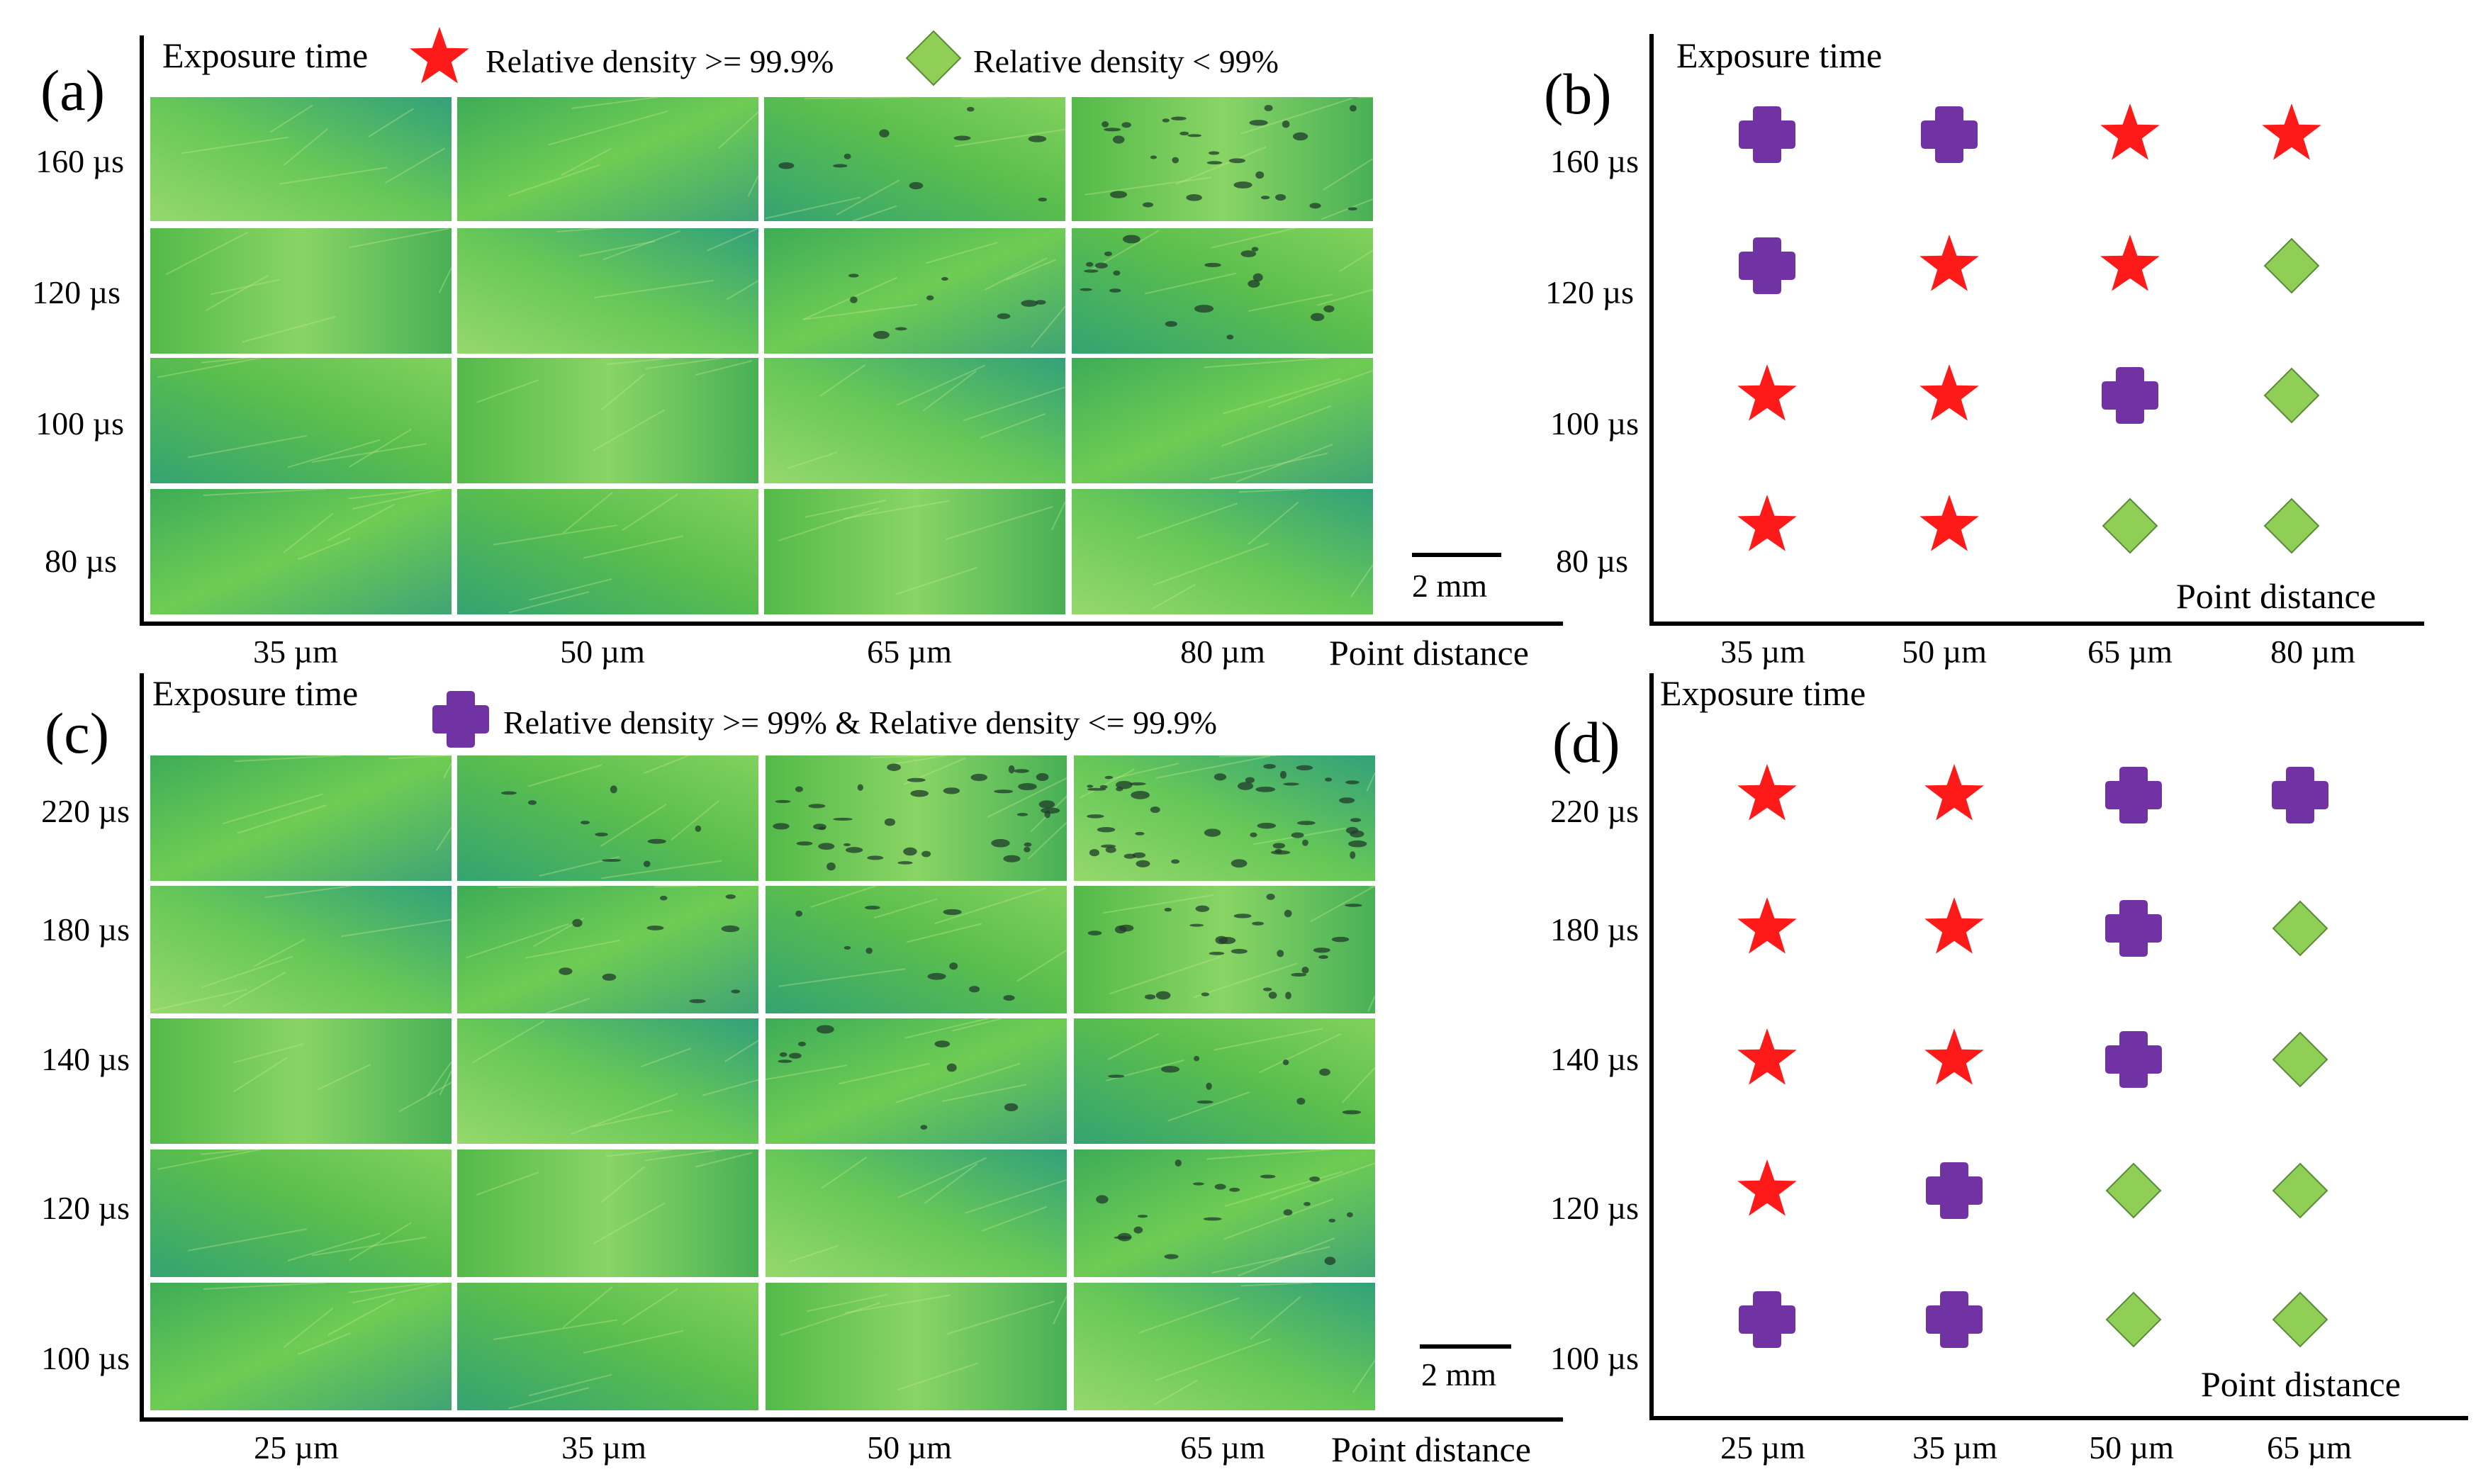  Describe the element at coordinates (1763, 693) in the screenshot. I see `y-axis-title-d: Exposure time` at that location.